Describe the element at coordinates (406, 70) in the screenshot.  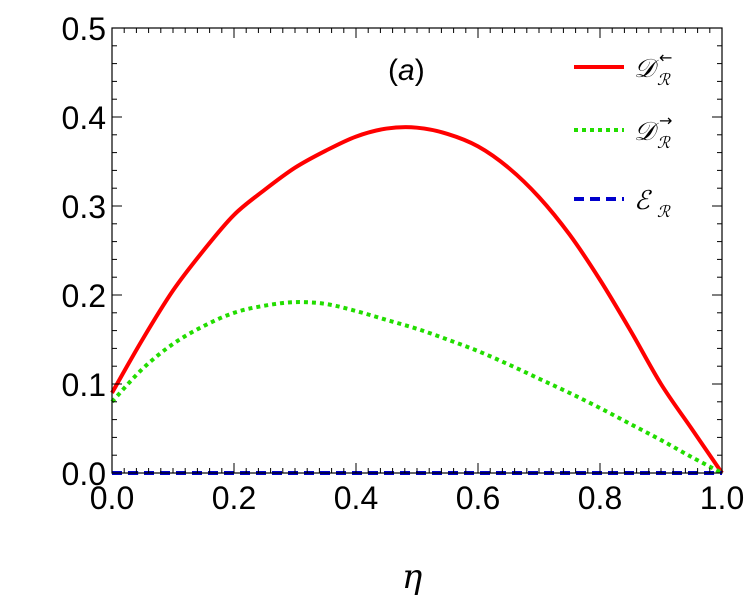
I see `panel-label: (a)` at that location.